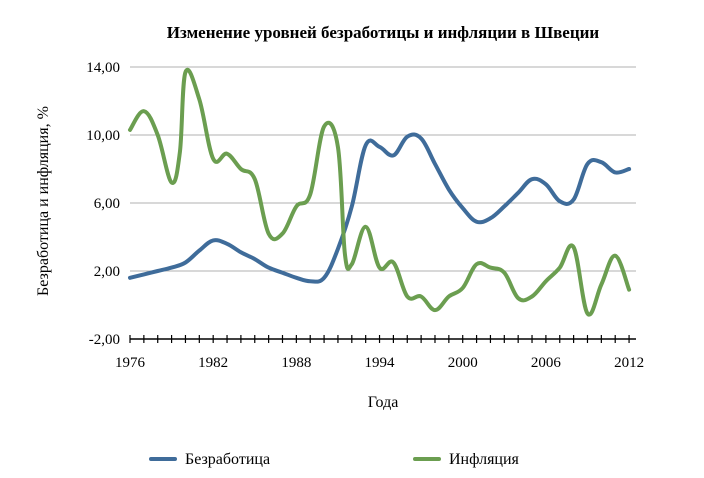 Image resolution: width=704 pixels, height=478 pixels. What do you see at coordinates (43, 201) in the screenshot?
I see `y-axis-label: Безработица и инфляция, %` at bounding box center [43, 201].